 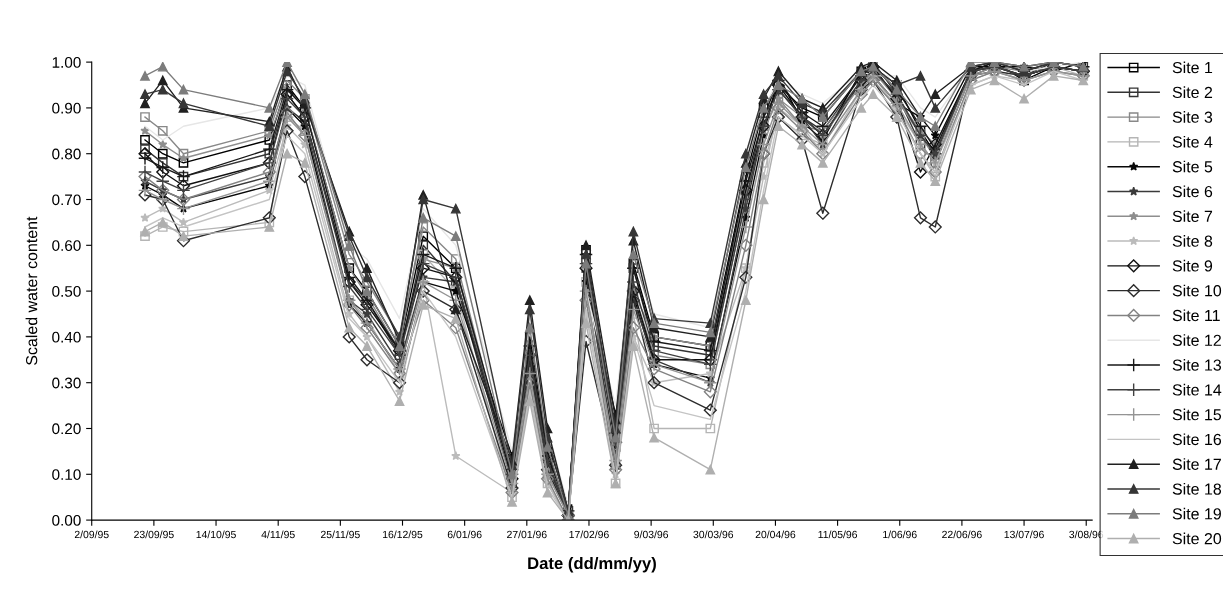 I want to click on x-tick-label: 2/09/95, so click(x=91, y=534).